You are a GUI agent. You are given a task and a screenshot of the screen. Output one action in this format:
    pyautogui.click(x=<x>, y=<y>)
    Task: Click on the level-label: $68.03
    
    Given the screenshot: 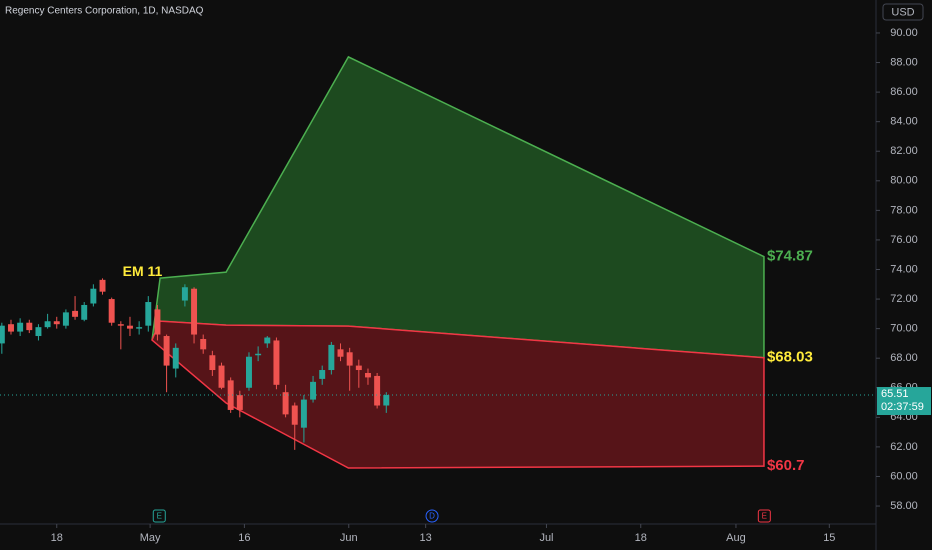 What is the action you would take?
    pyautogui.click(x=790, y=357)
    